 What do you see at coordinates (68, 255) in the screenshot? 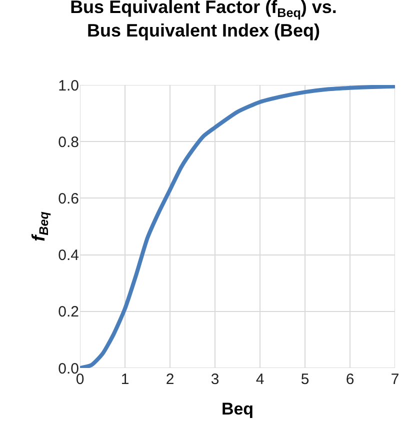
I see `y-tick-label: 0.4` at bounding box center [68, 255].